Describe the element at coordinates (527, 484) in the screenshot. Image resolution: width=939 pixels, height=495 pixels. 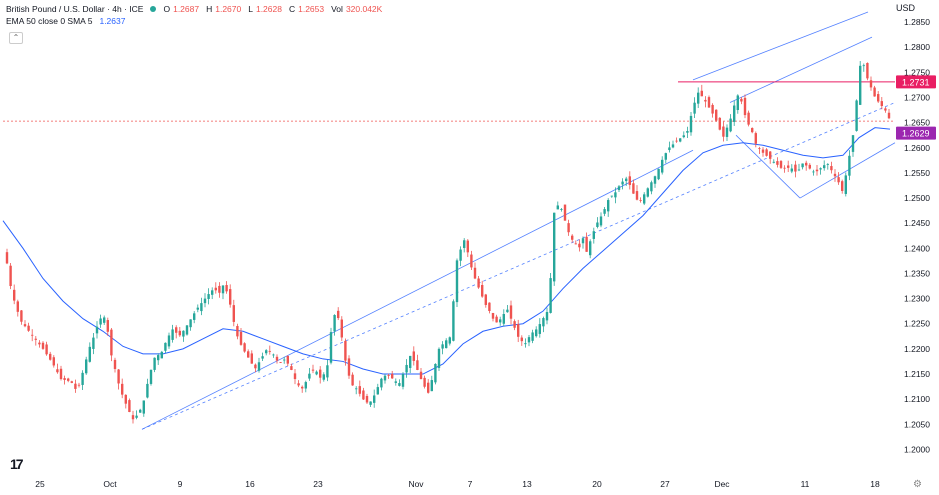
I see `x-tick-label: 13` at that location.